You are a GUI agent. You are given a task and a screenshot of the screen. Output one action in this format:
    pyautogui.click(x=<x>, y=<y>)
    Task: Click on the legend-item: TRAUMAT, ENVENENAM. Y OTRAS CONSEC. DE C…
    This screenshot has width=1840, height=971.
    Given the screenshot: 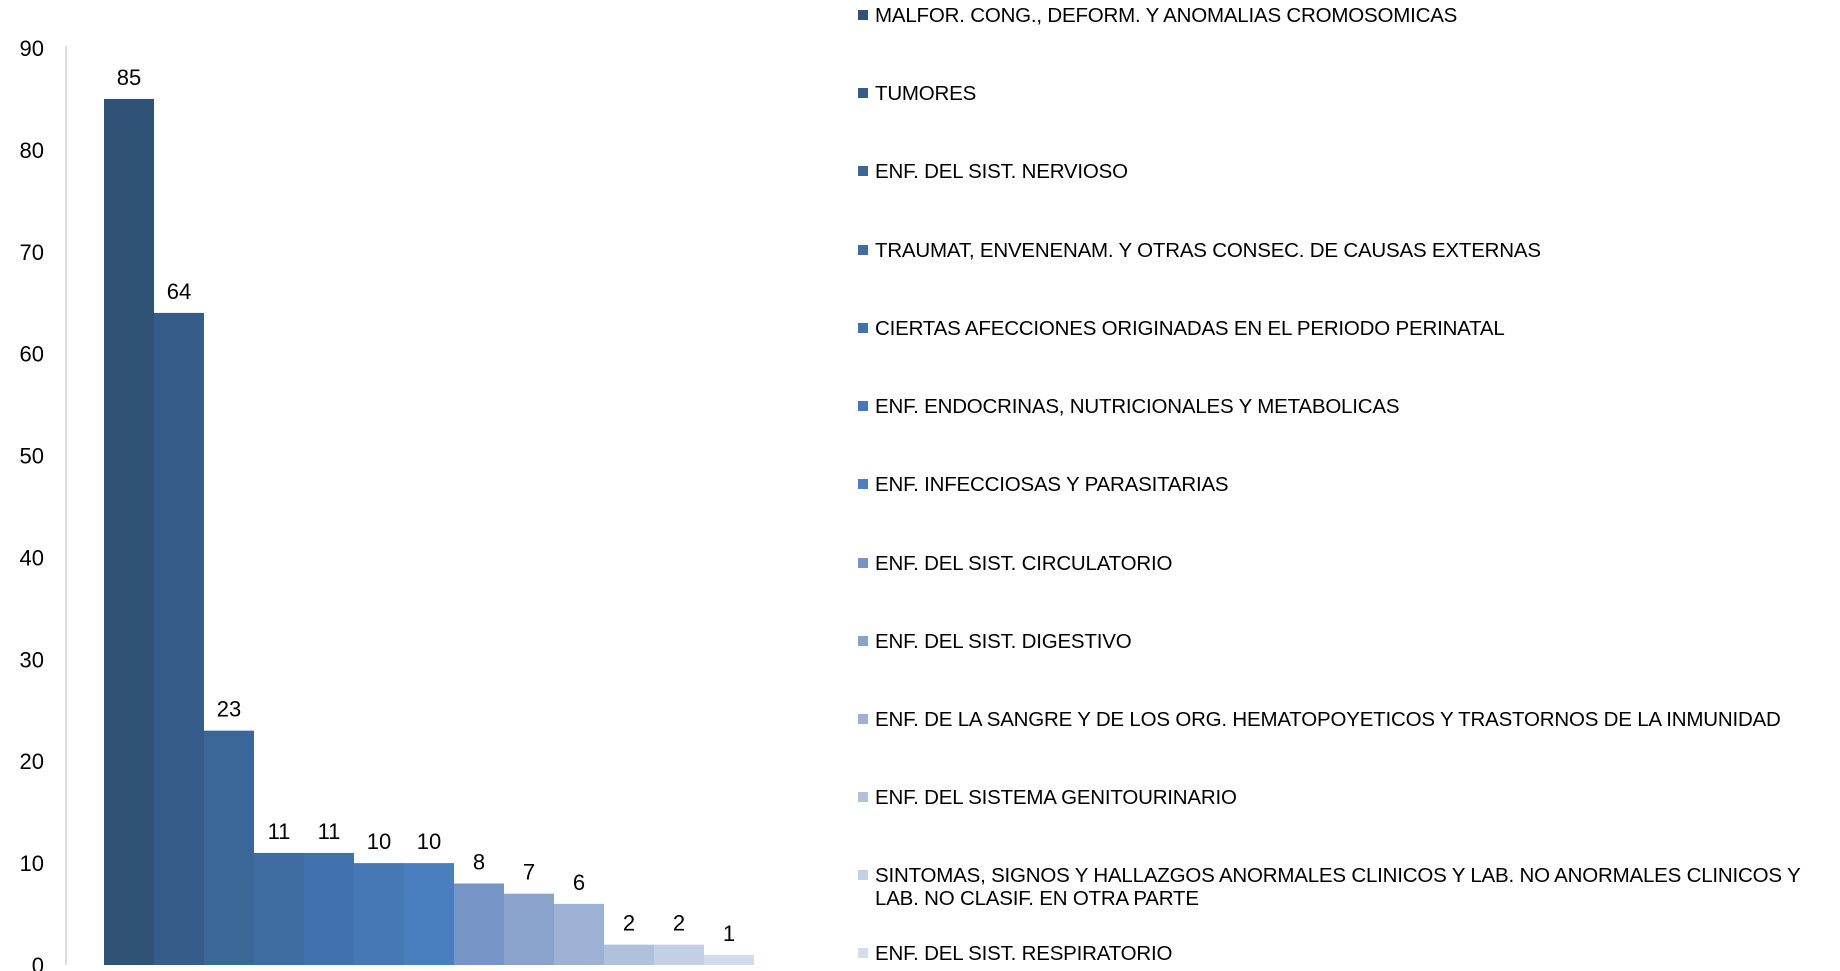 What is the action you would take?
    pyautogui.click(x=1346, y=250)
    